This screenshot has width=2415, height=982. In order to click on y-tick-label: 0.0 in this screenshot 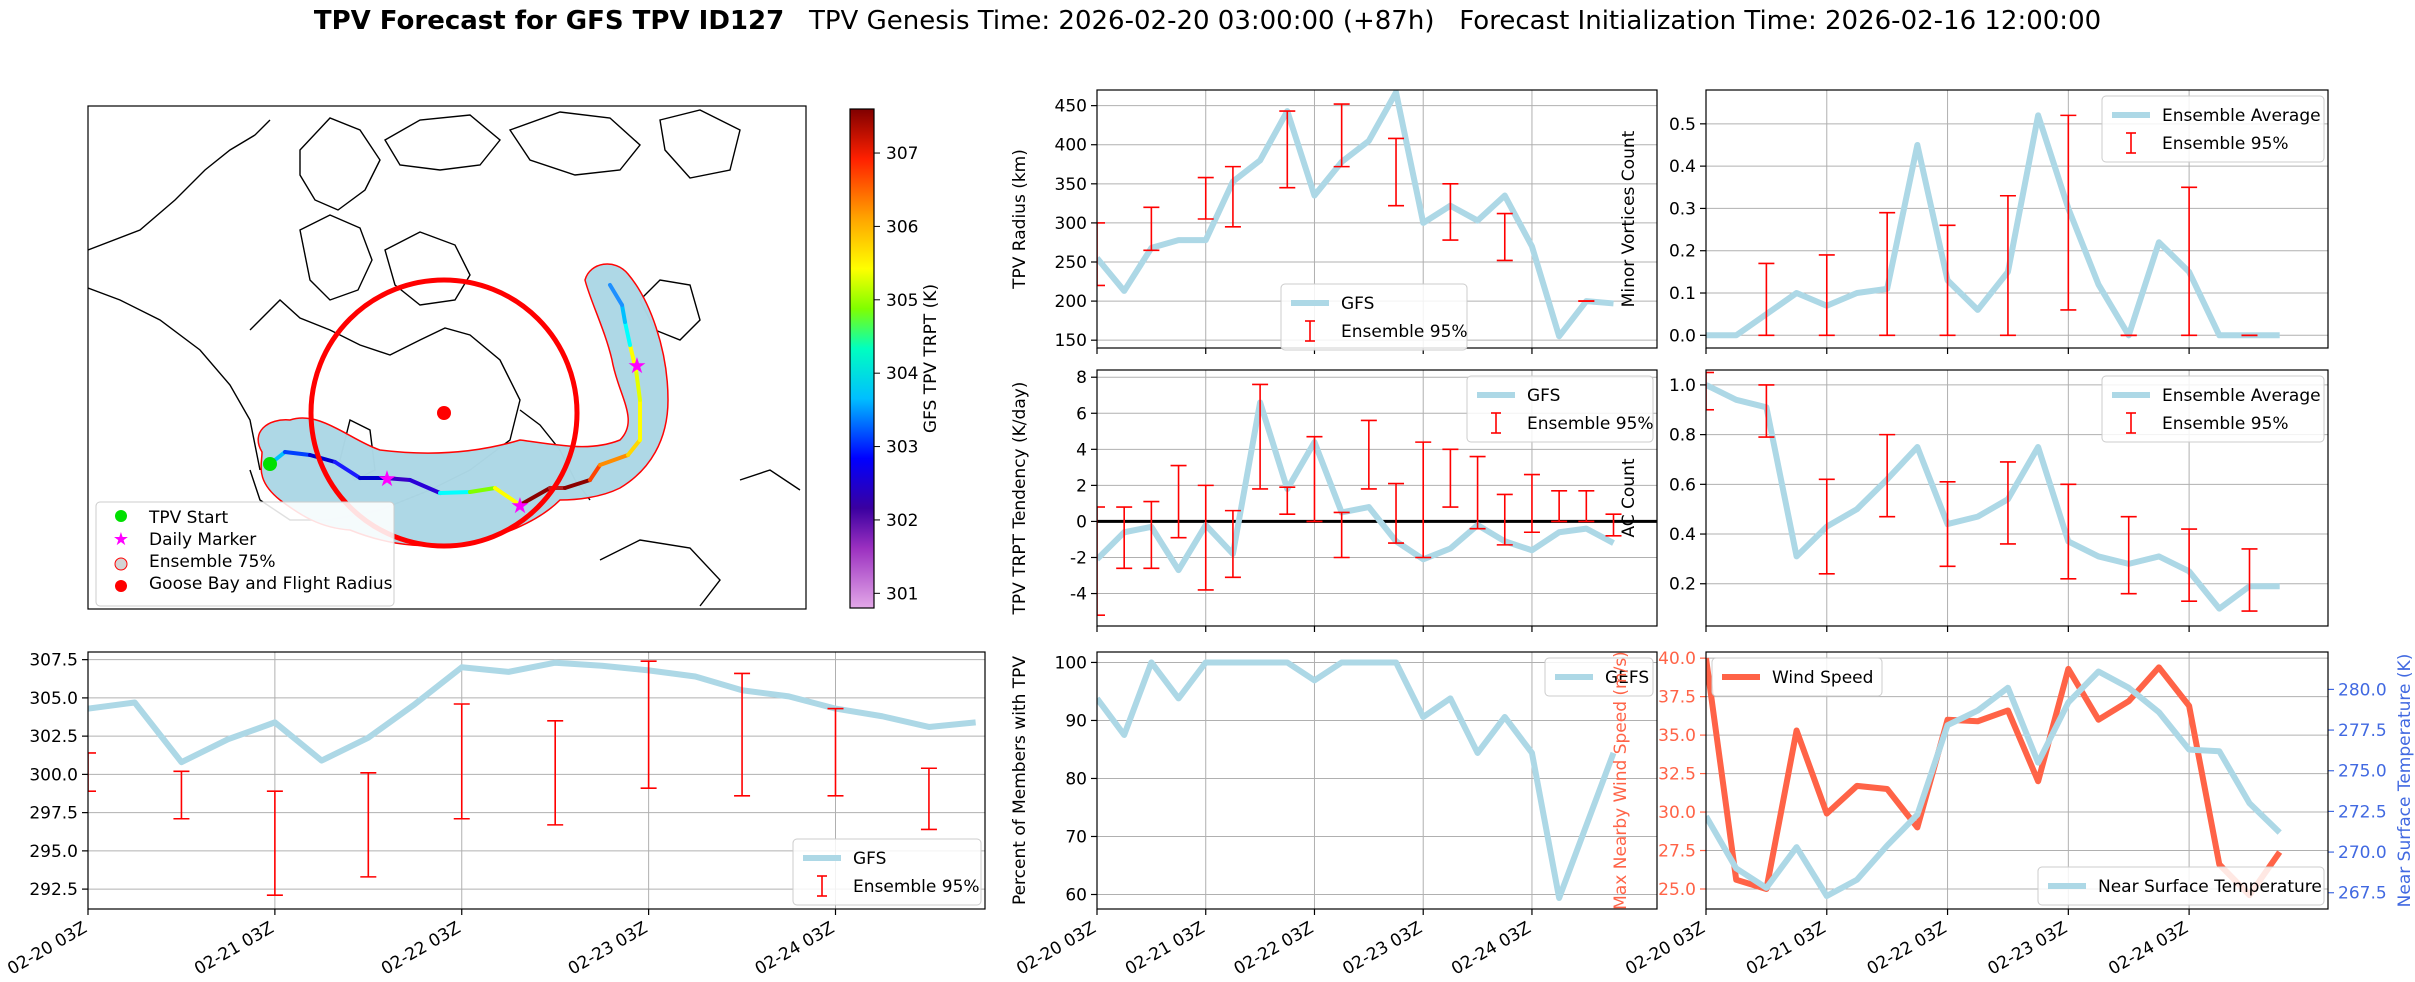, I will do `click(1682, 336)`.